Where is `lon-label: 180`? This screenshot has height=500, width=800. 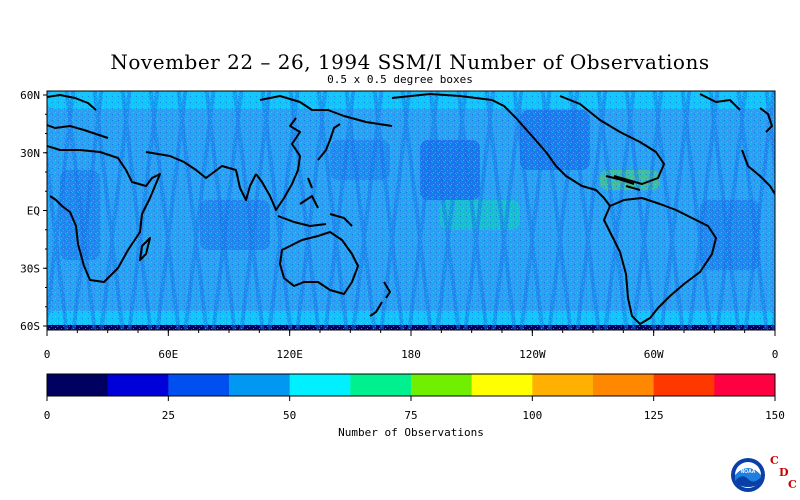
lon-label: 180 is located at coordinates (411, 354).